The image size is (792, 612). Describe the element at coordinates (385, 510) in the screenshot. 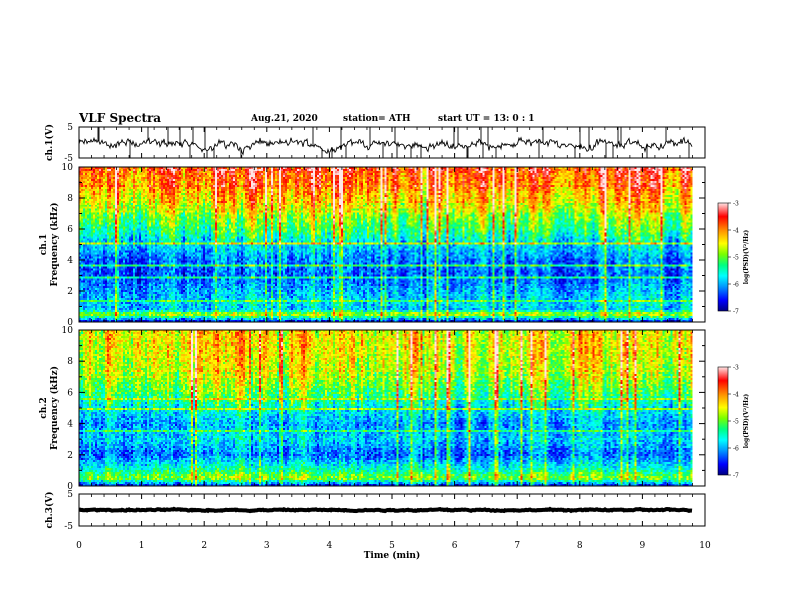

I see `ch3-waveform-trace` at that location.